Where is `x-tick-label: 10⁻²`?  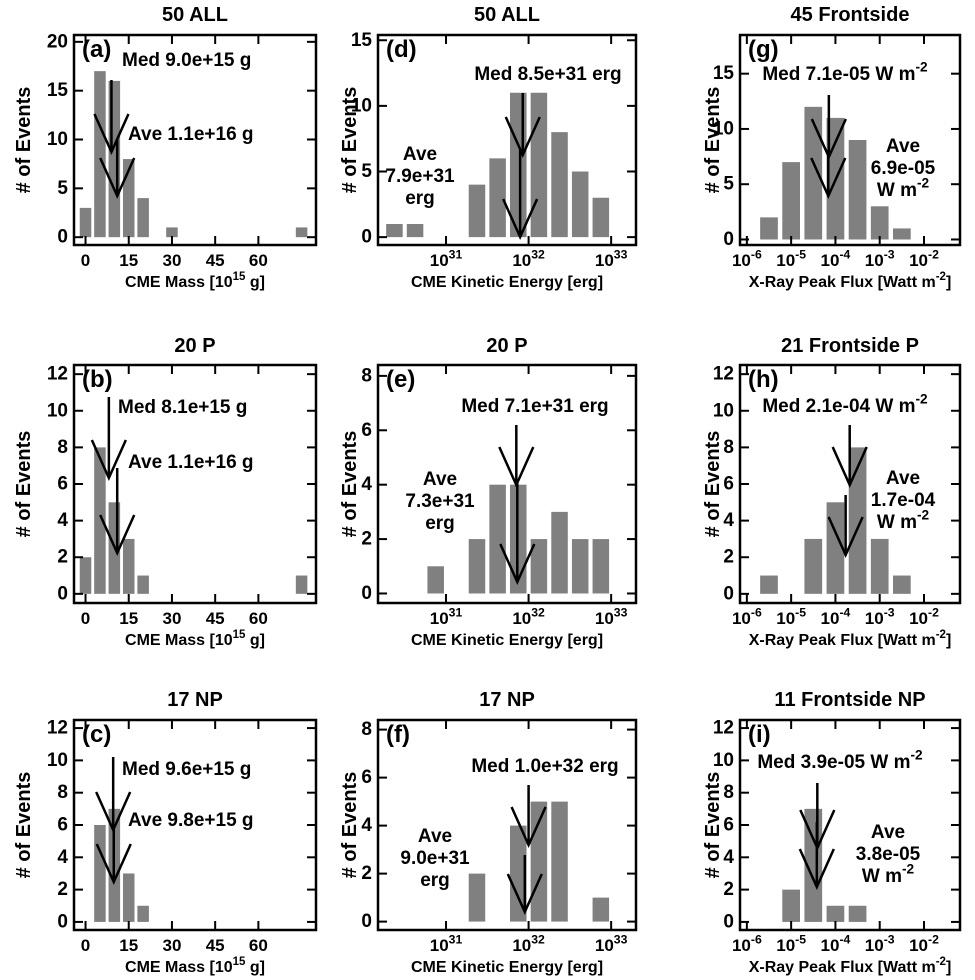 x-tick-label: 10⁻² is located at coordinates (924, 258).